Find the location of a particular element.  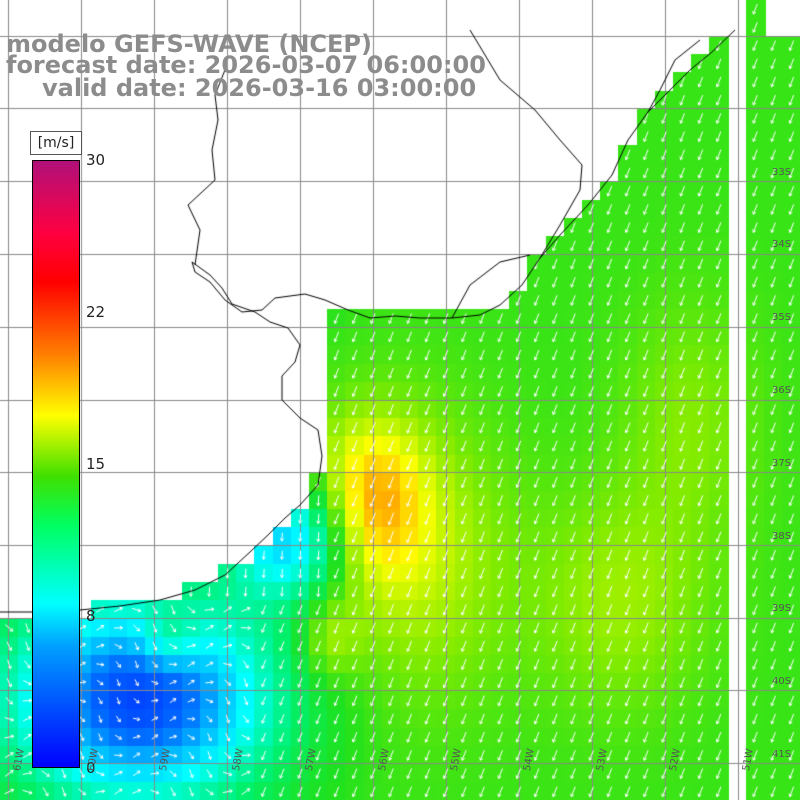

valid-date: valid date: 2026-03-16 03:00:00 is located at coordinates (259, 88).